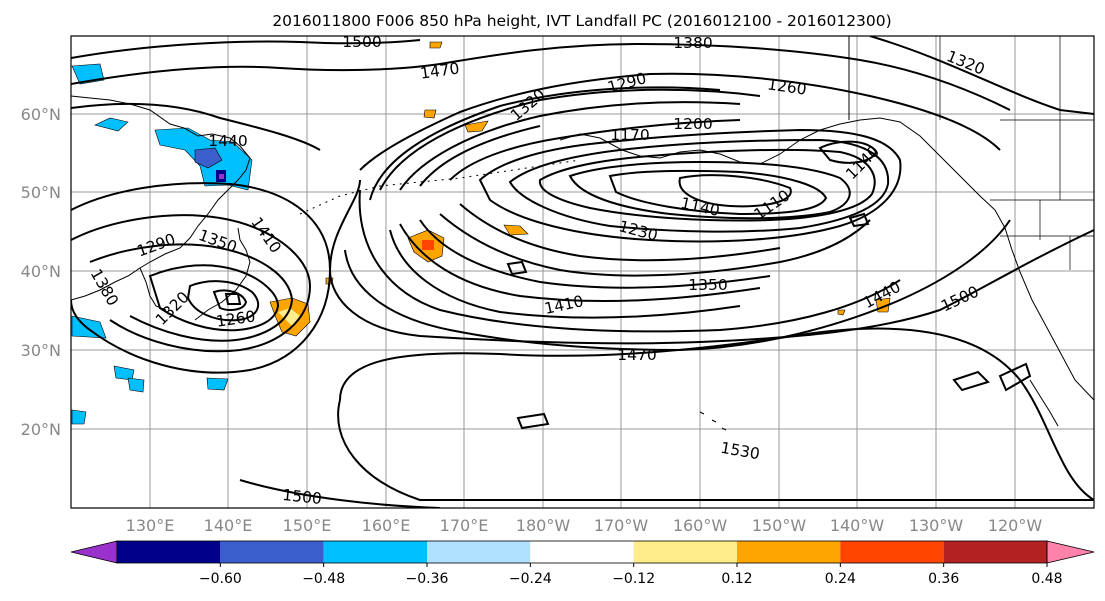 The image size is (1105, 601). Describe the element at coordinates (220, 579) in the screenshot. I see `colorbar-tick-label: −0.60` at that location.